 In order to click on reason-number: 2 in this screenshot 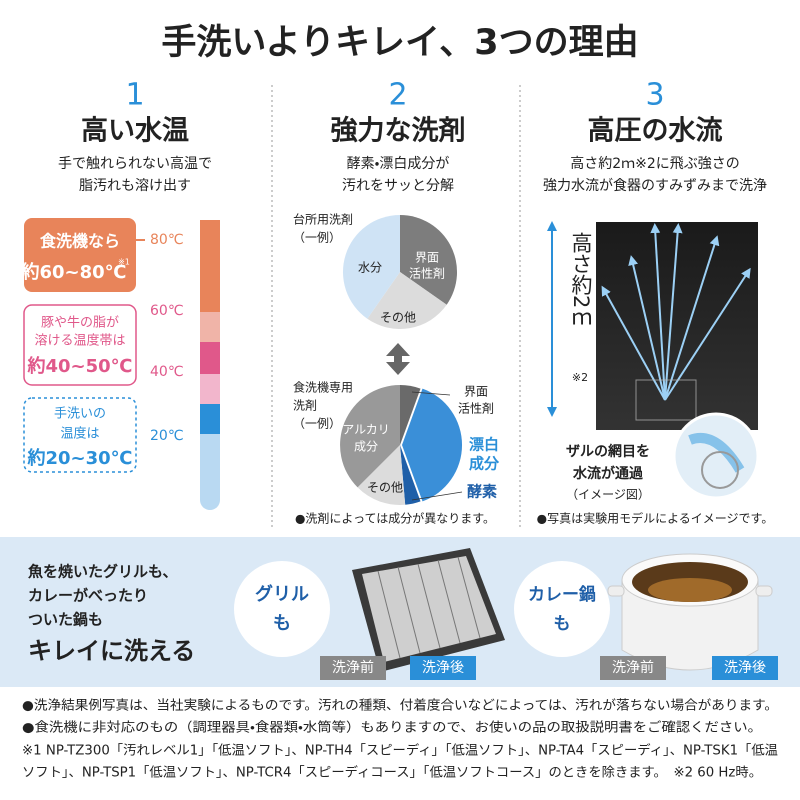, I will do `click(397, 95)`.